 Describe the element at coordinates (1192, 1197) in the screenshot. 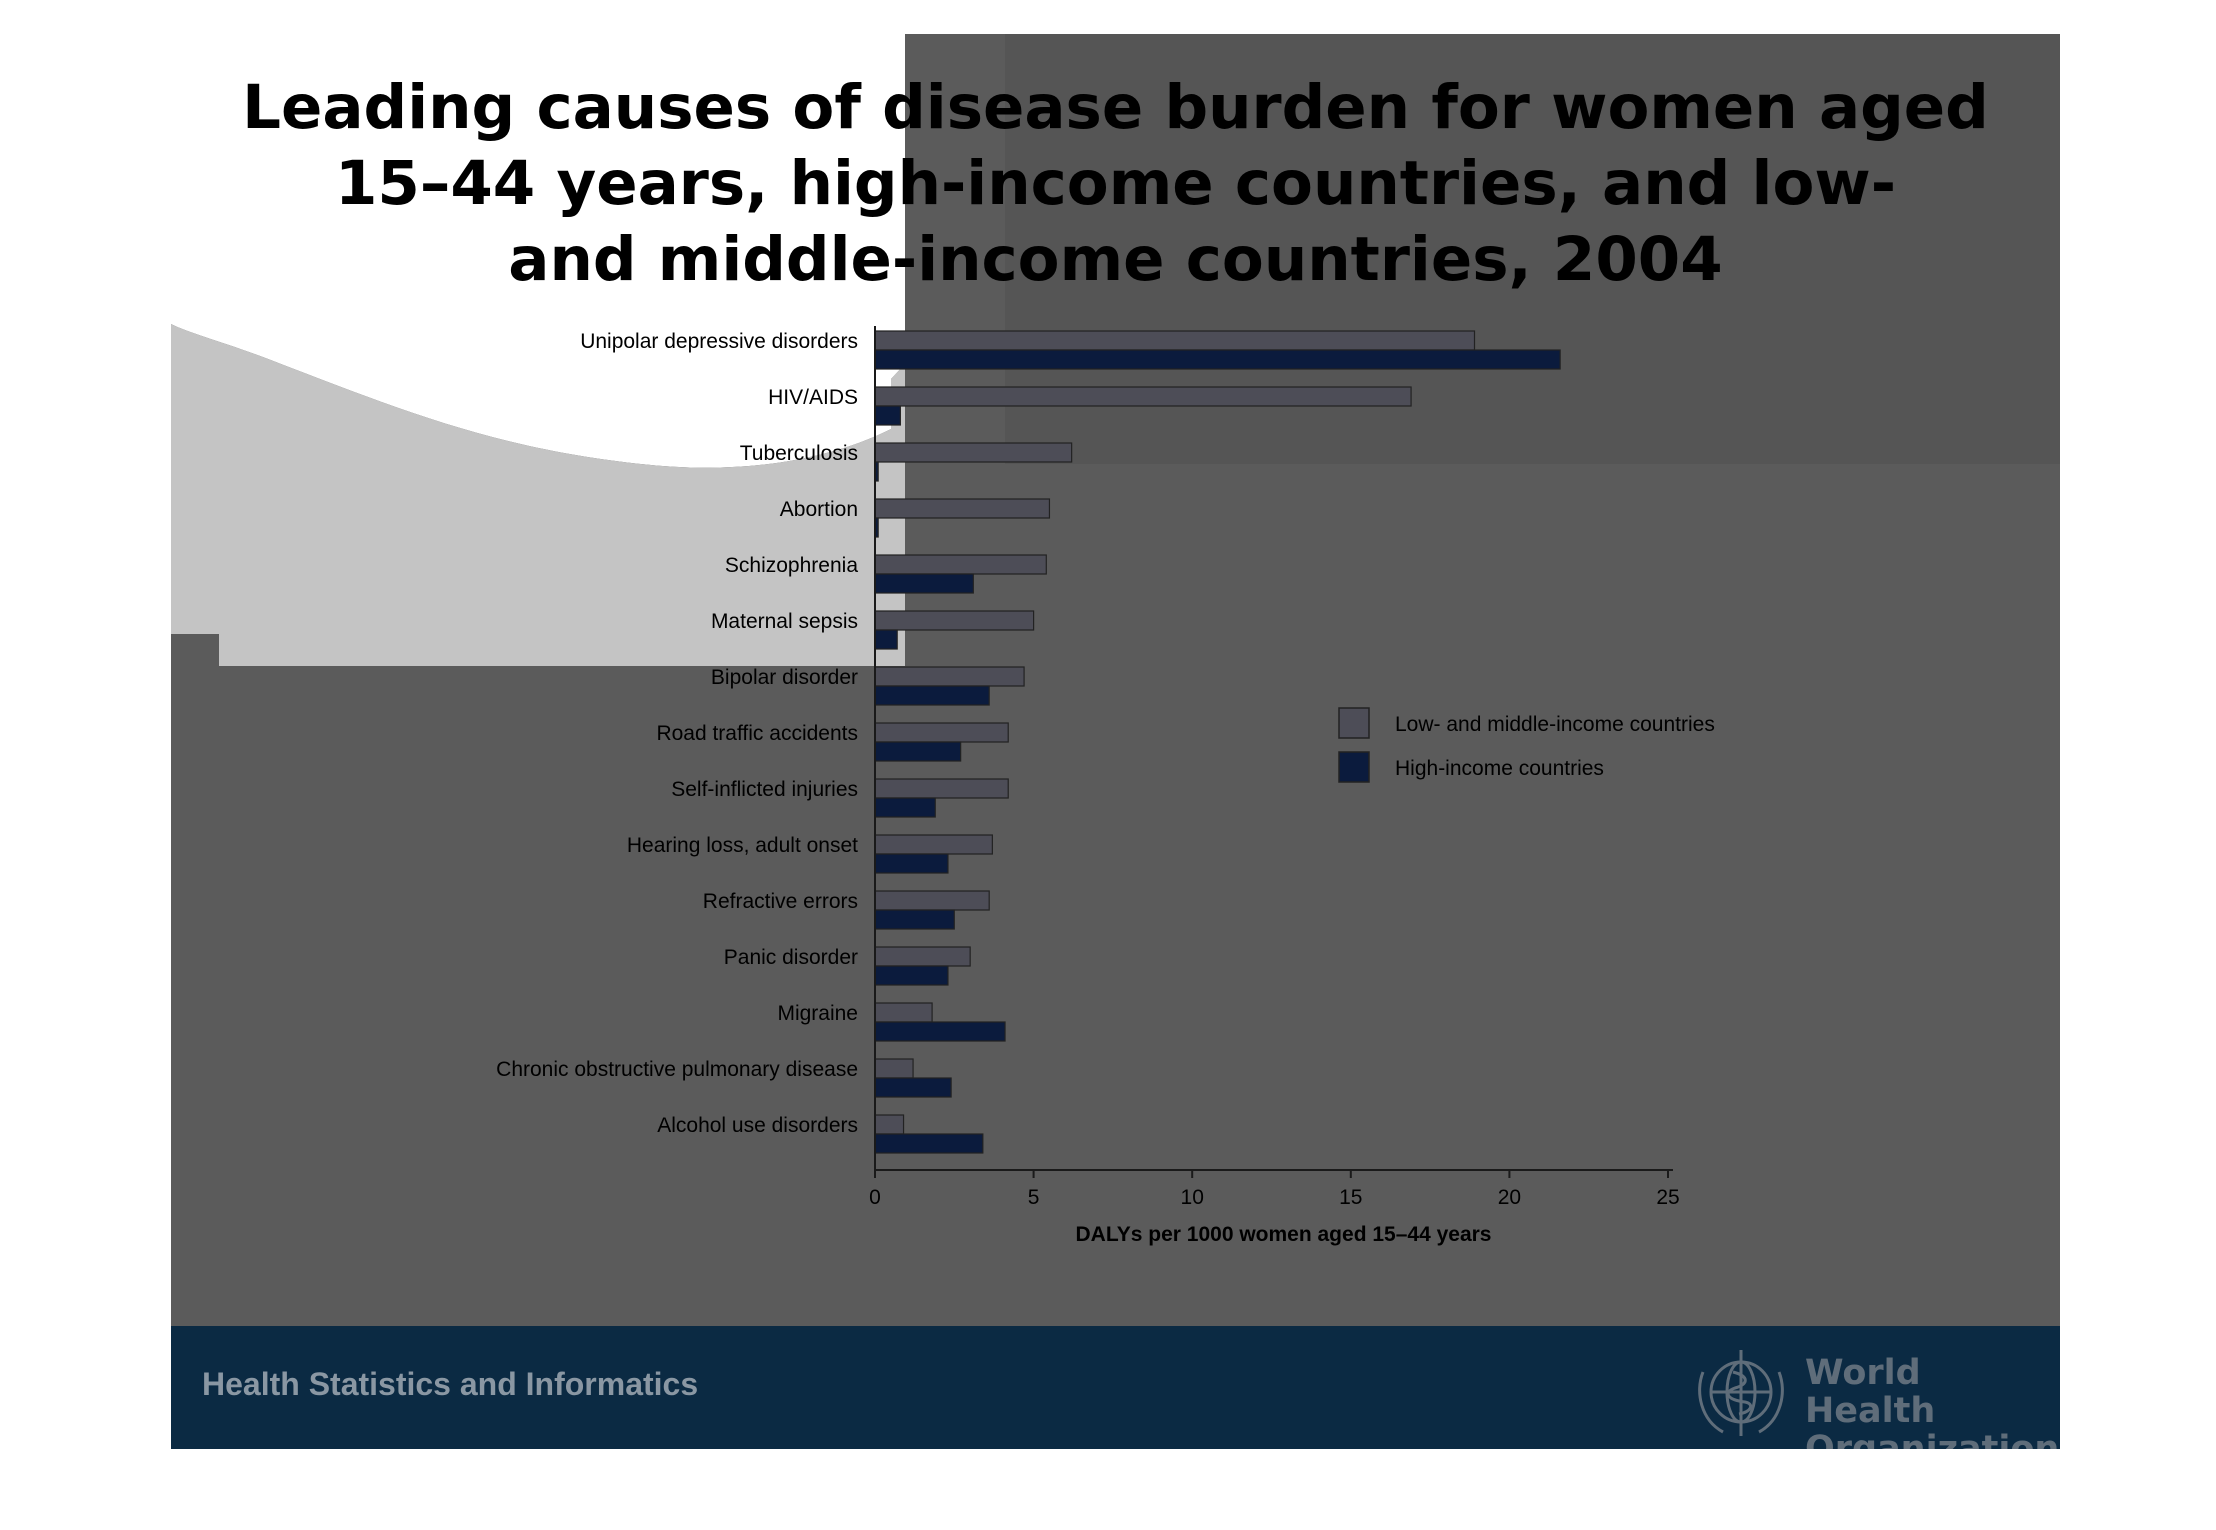

I see `x-tick-label: 10` at that location.